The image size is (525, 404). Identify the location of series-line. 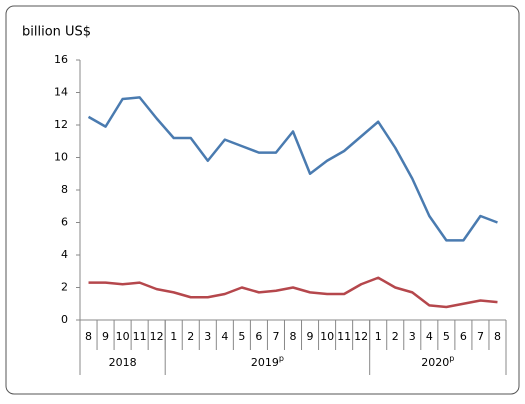
(293, 292).